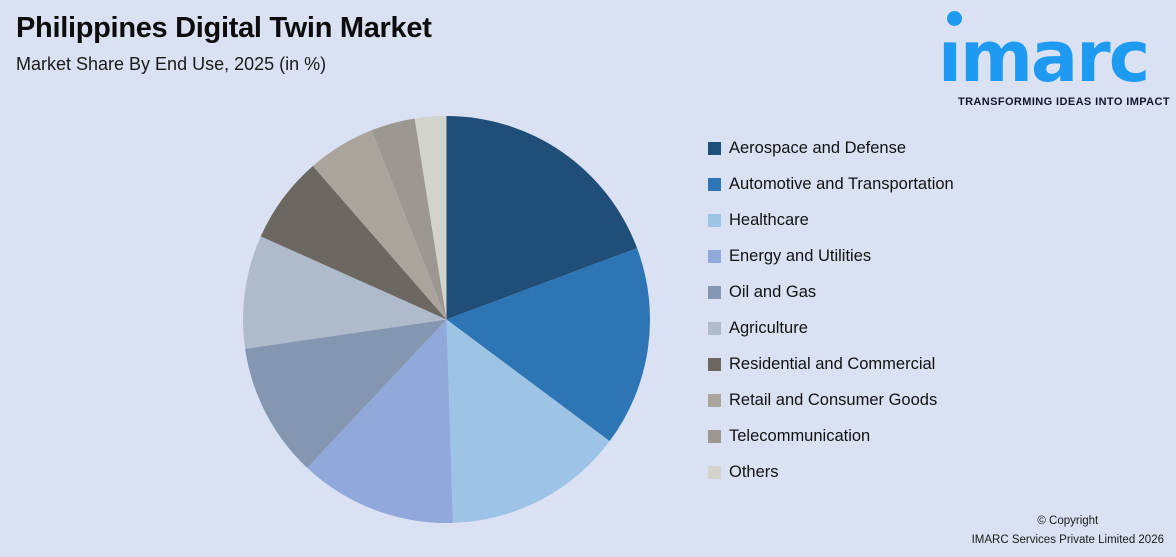  What do you see at coordinates (831, 328) in the screenshot?
I see `legend-item-5: Agriculture` at bounding box center [831, 328].